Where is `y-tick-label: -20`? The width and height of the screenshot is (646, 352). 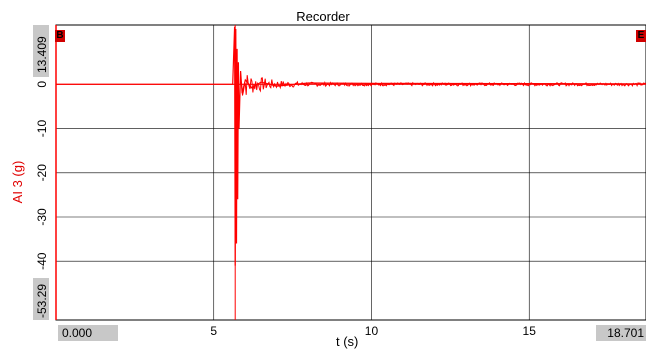 y-tick-label: -20 is located at coordinates (42, 173).